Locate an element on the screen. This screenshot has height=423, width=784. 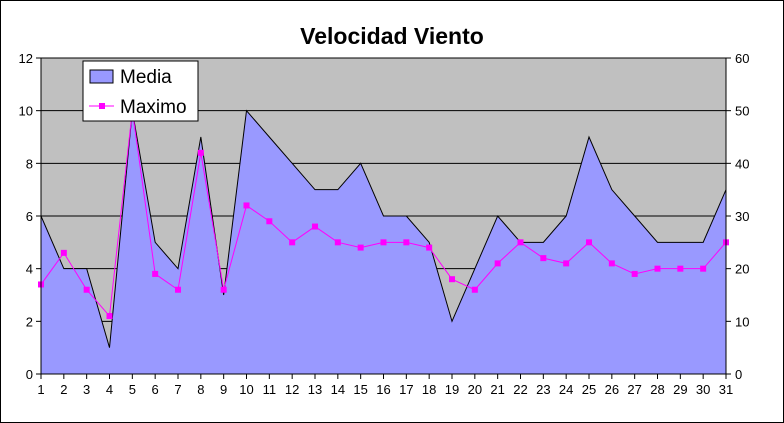
x-tick-label-21: 21 is located at coordinates (497, 389).